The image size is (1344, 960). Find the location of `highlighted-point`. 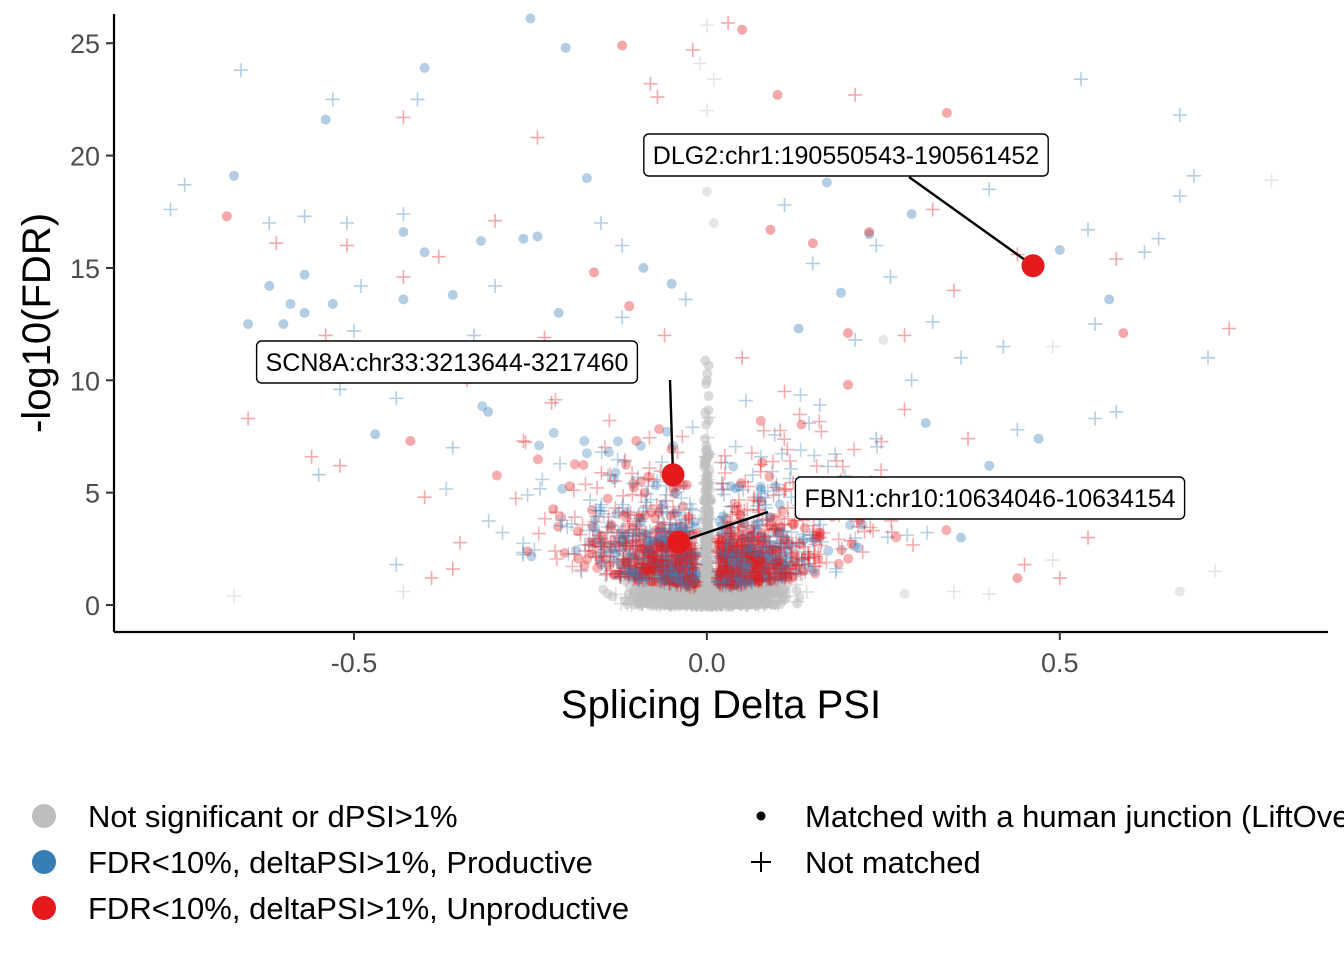

highlighted-point is located at coordinates (1033, 266).